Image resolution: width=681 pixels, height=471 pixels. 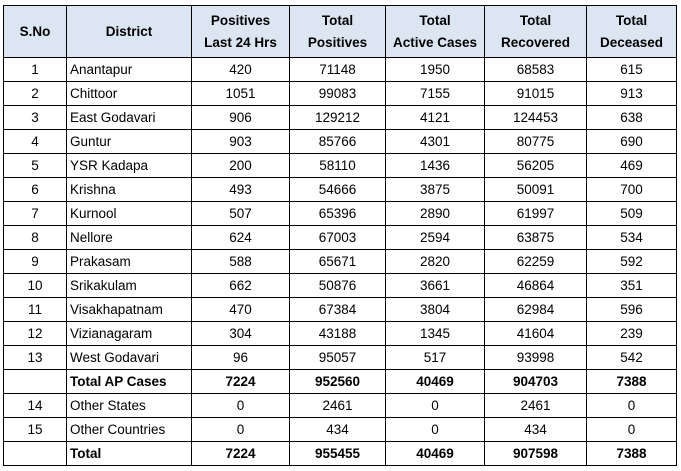 I want to click on cell-active-cases: 2594, so click(x=435, y=237).